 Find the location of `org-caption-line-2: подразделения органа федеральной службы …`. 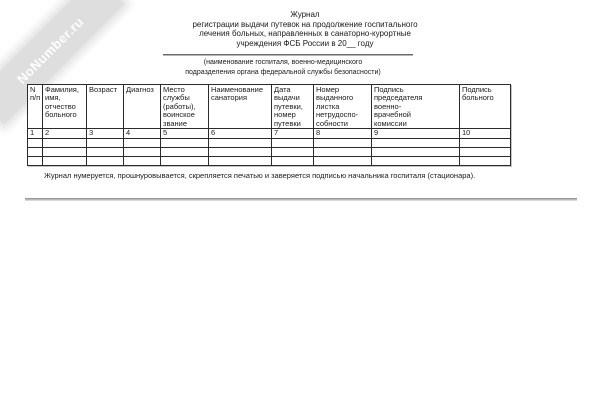

org-caption-line-2: подразделения органа федеральной службы … is located at coordinates (283, 72).